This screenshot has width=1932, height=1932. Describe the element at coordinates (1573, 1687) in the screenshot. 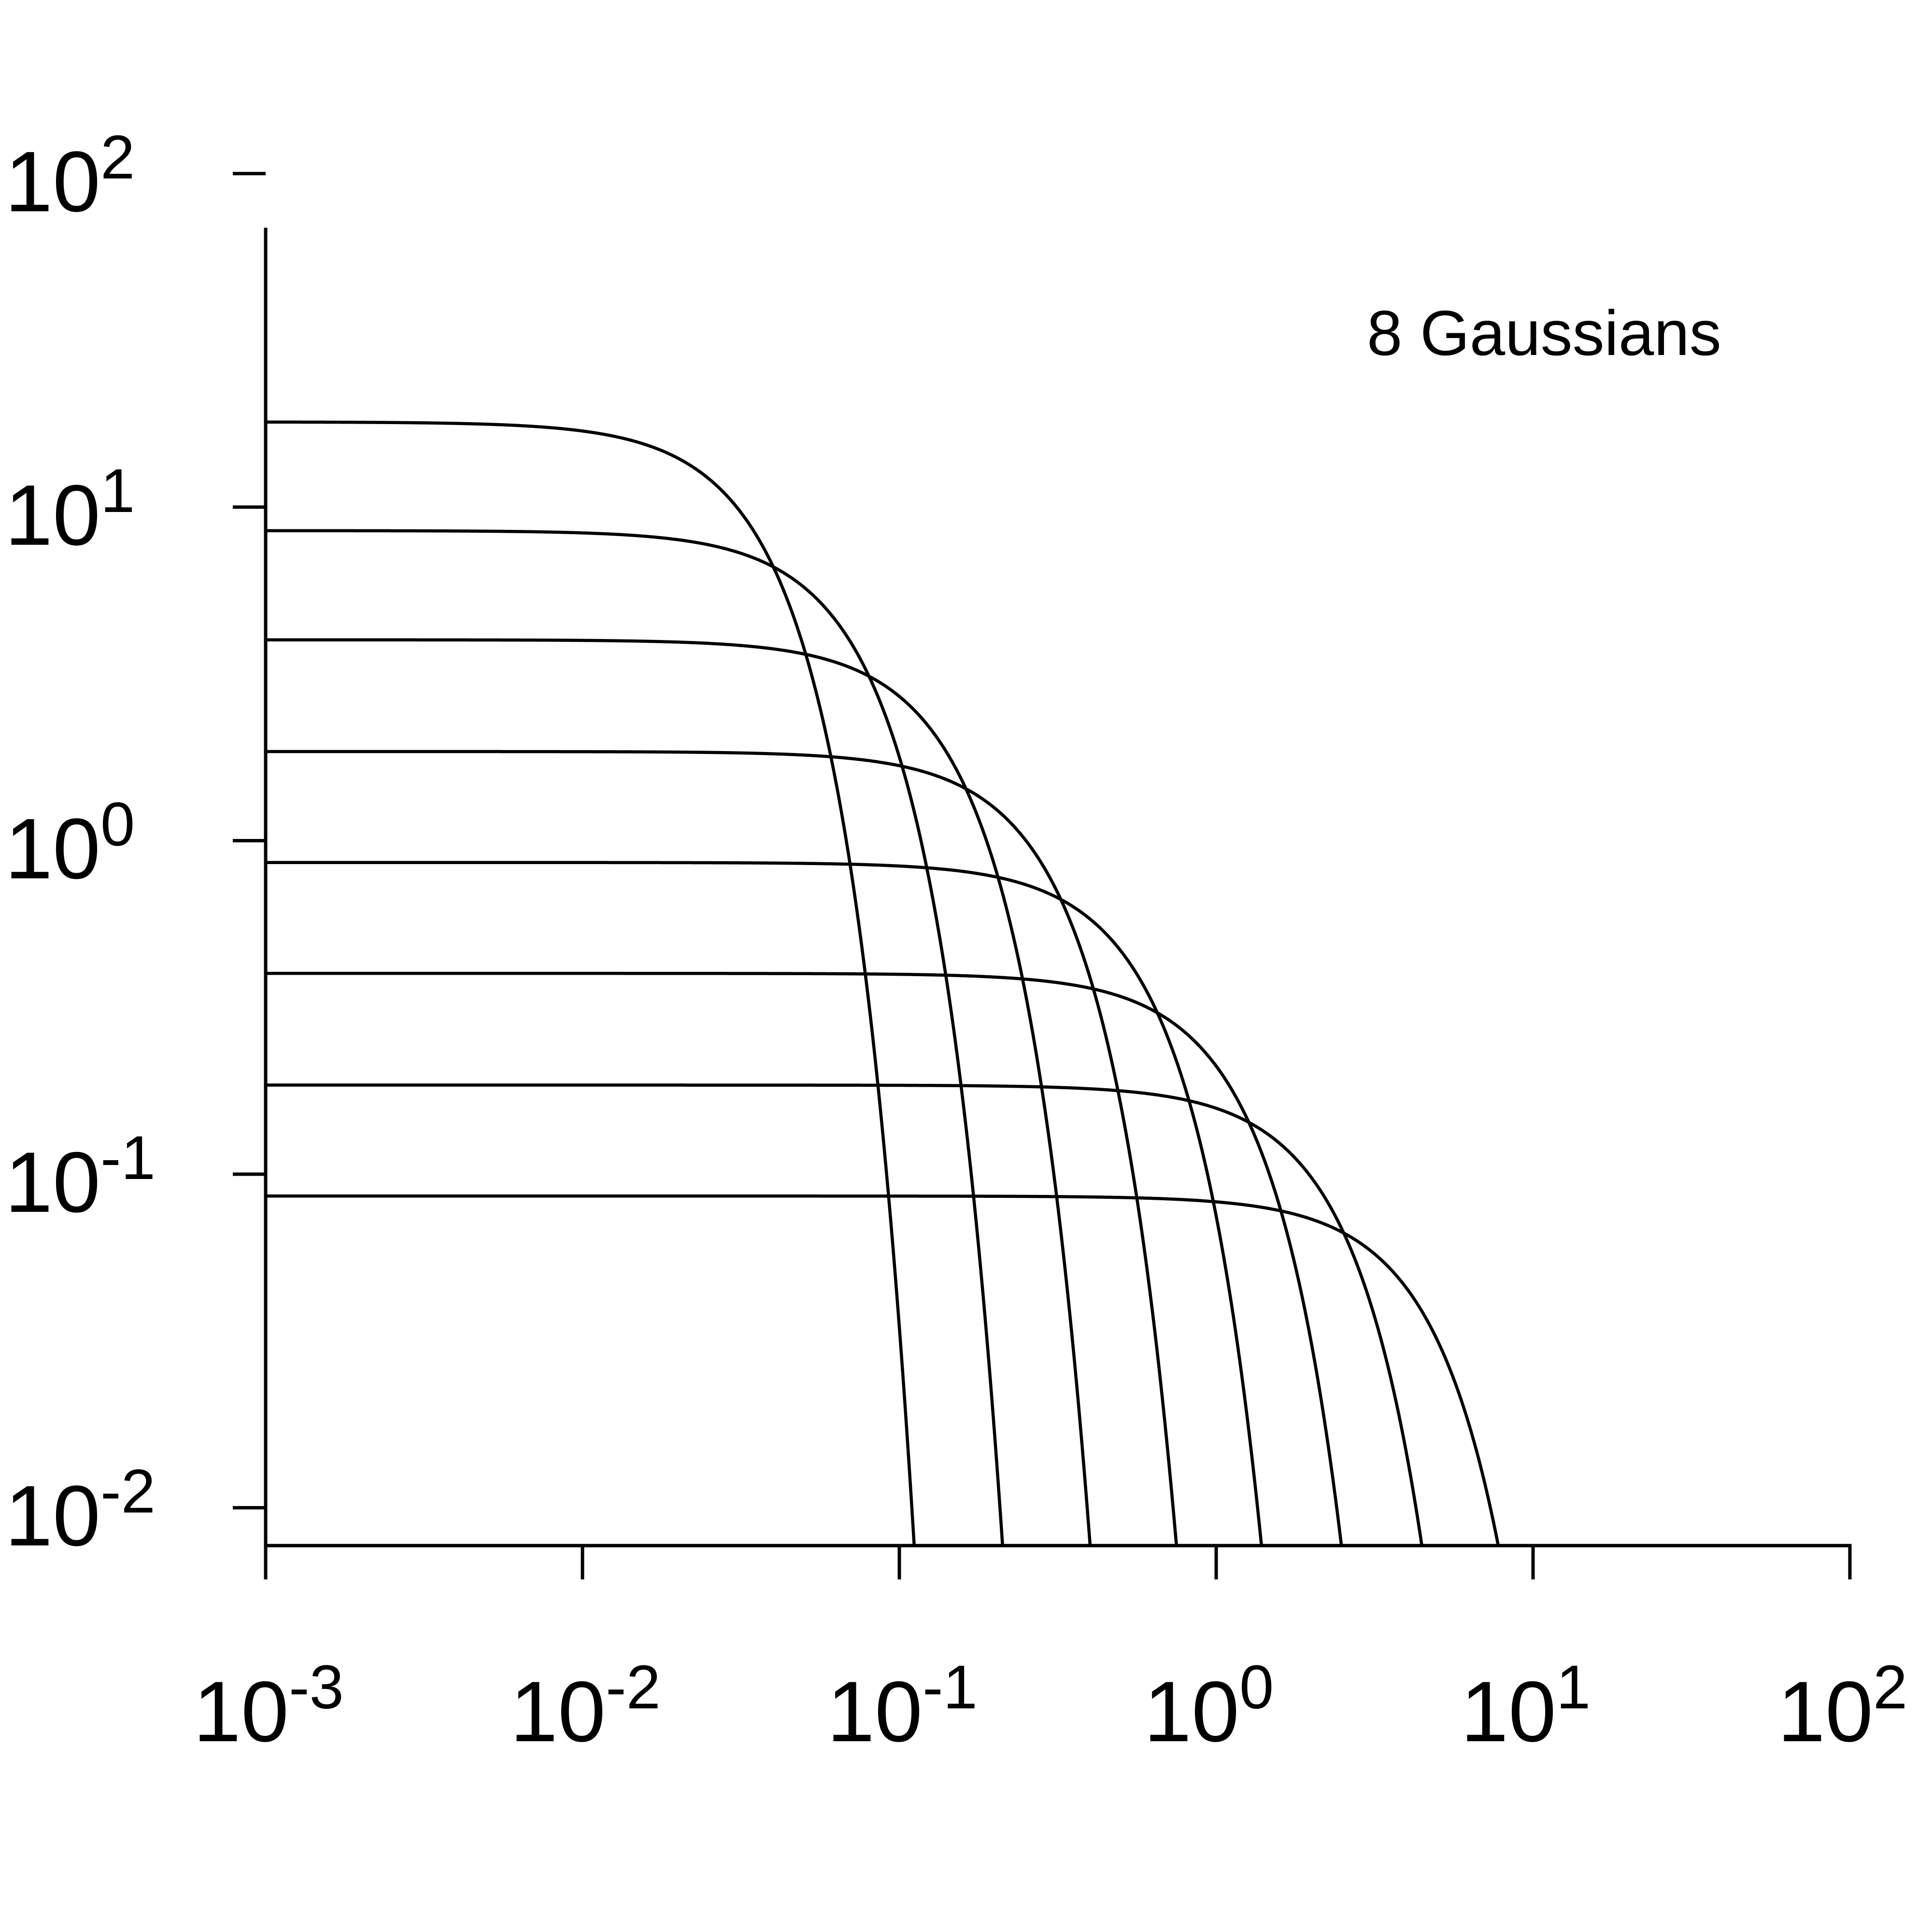

I see `x-tick-label-exponent: 1` at that location.